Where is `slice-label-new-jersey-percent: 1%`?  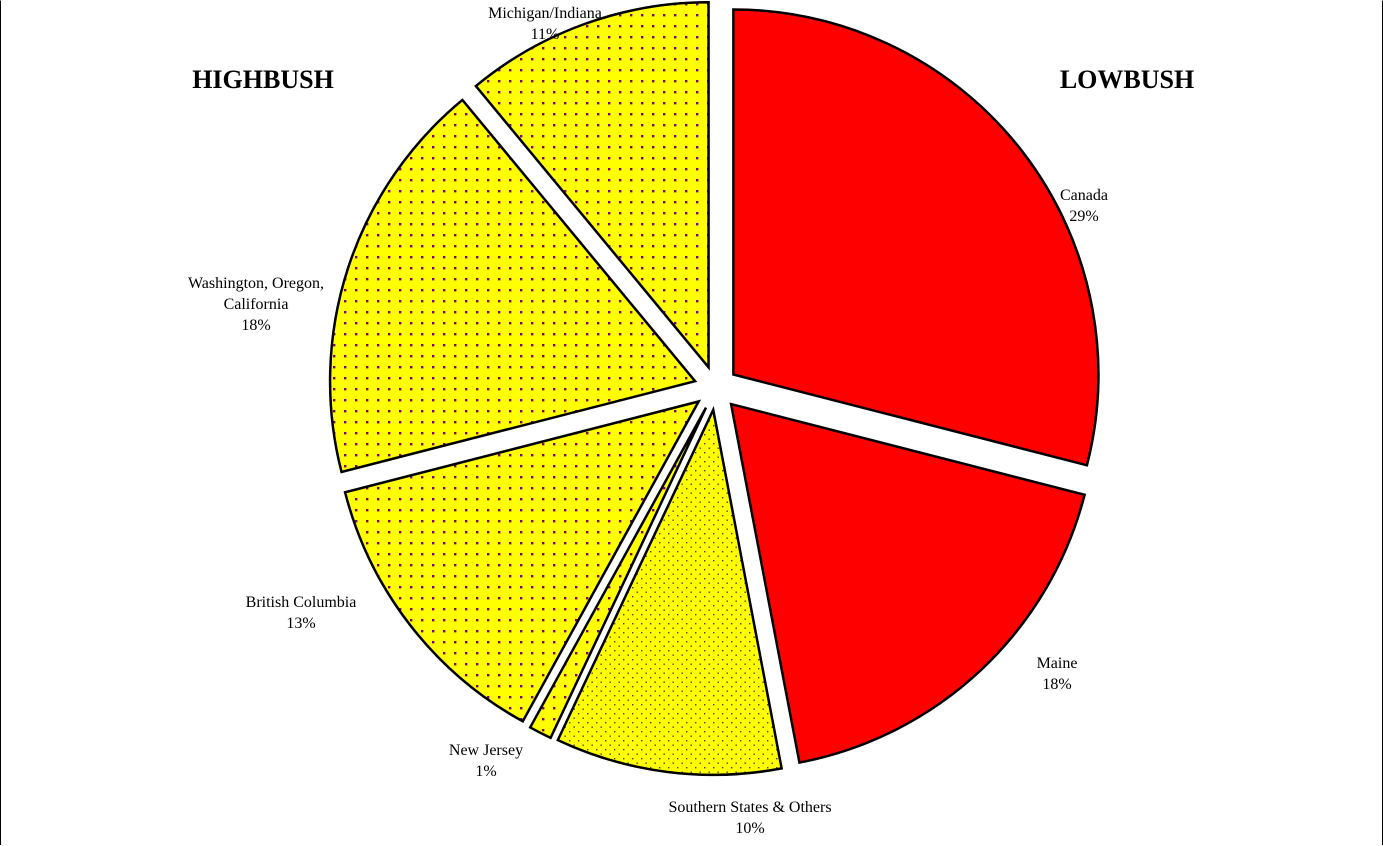
slice-label-new-jersey-percent: 1% is located at coordinates (485, 771).